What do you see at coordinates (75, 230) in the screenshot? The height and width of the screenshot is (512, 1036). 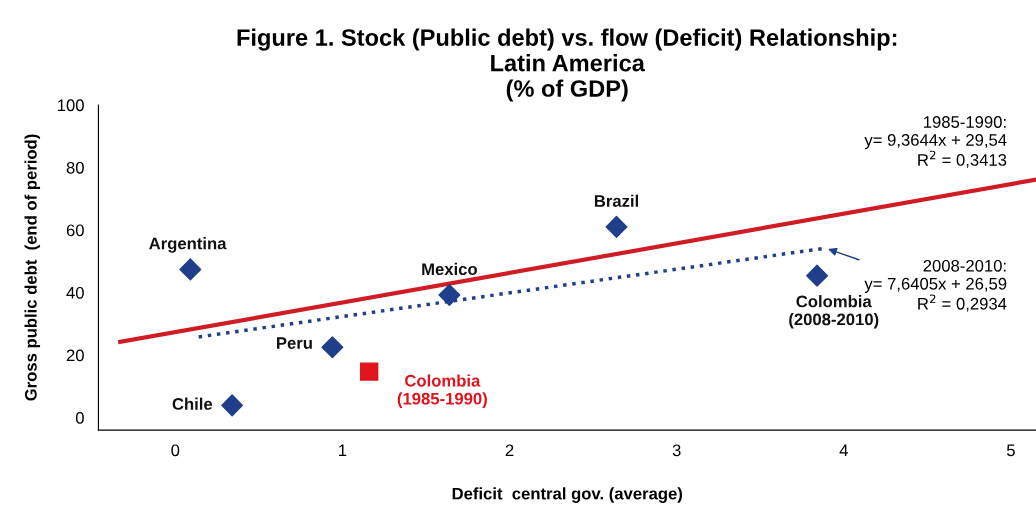 I see `y-tick-label: 60` at bounding box center [75, 230].